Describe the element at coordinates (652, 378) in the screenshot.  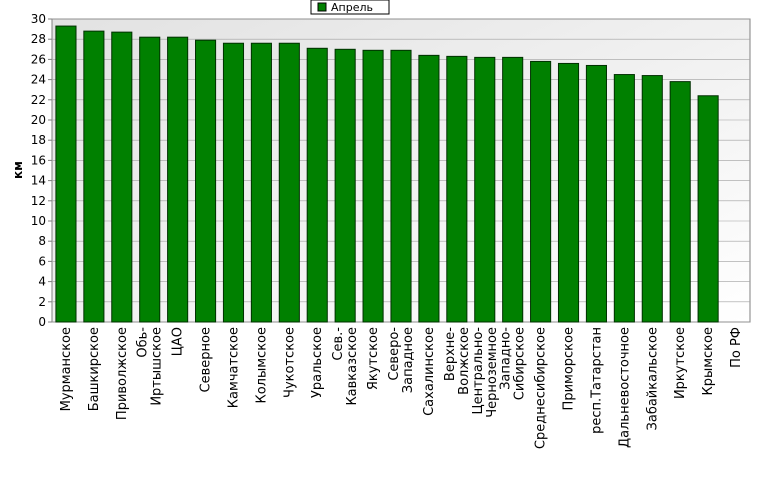
I see `x-tick-label: Забайкальское` at that location.